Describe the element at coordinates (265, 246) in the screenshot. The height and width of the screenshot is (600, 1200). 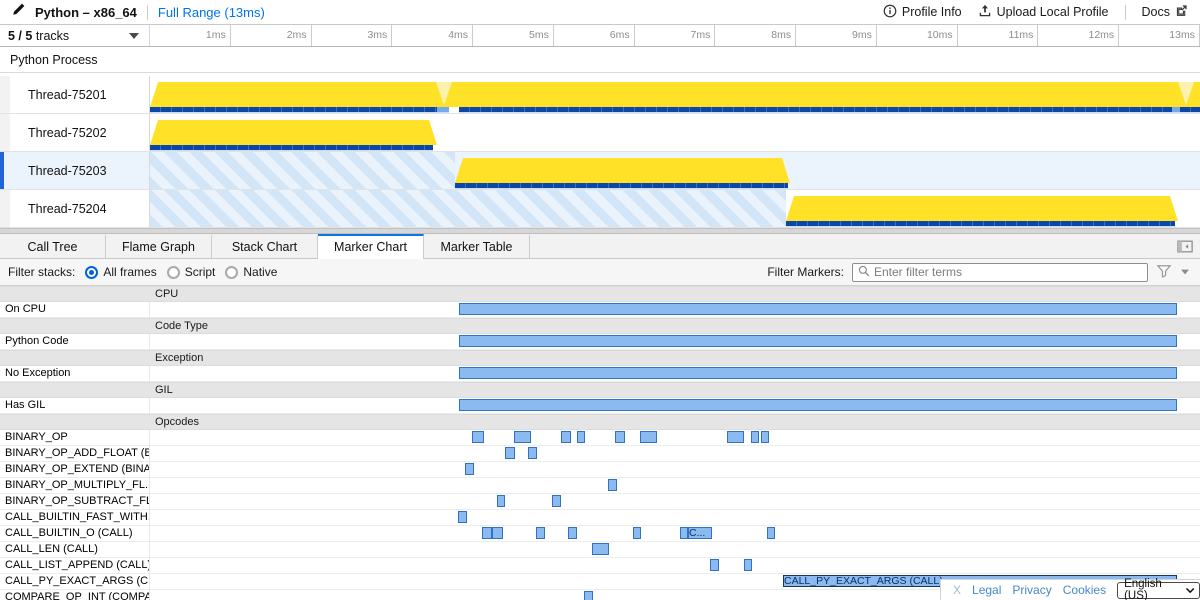
I see `tab-stack-chart: Stack Chart` at that location.